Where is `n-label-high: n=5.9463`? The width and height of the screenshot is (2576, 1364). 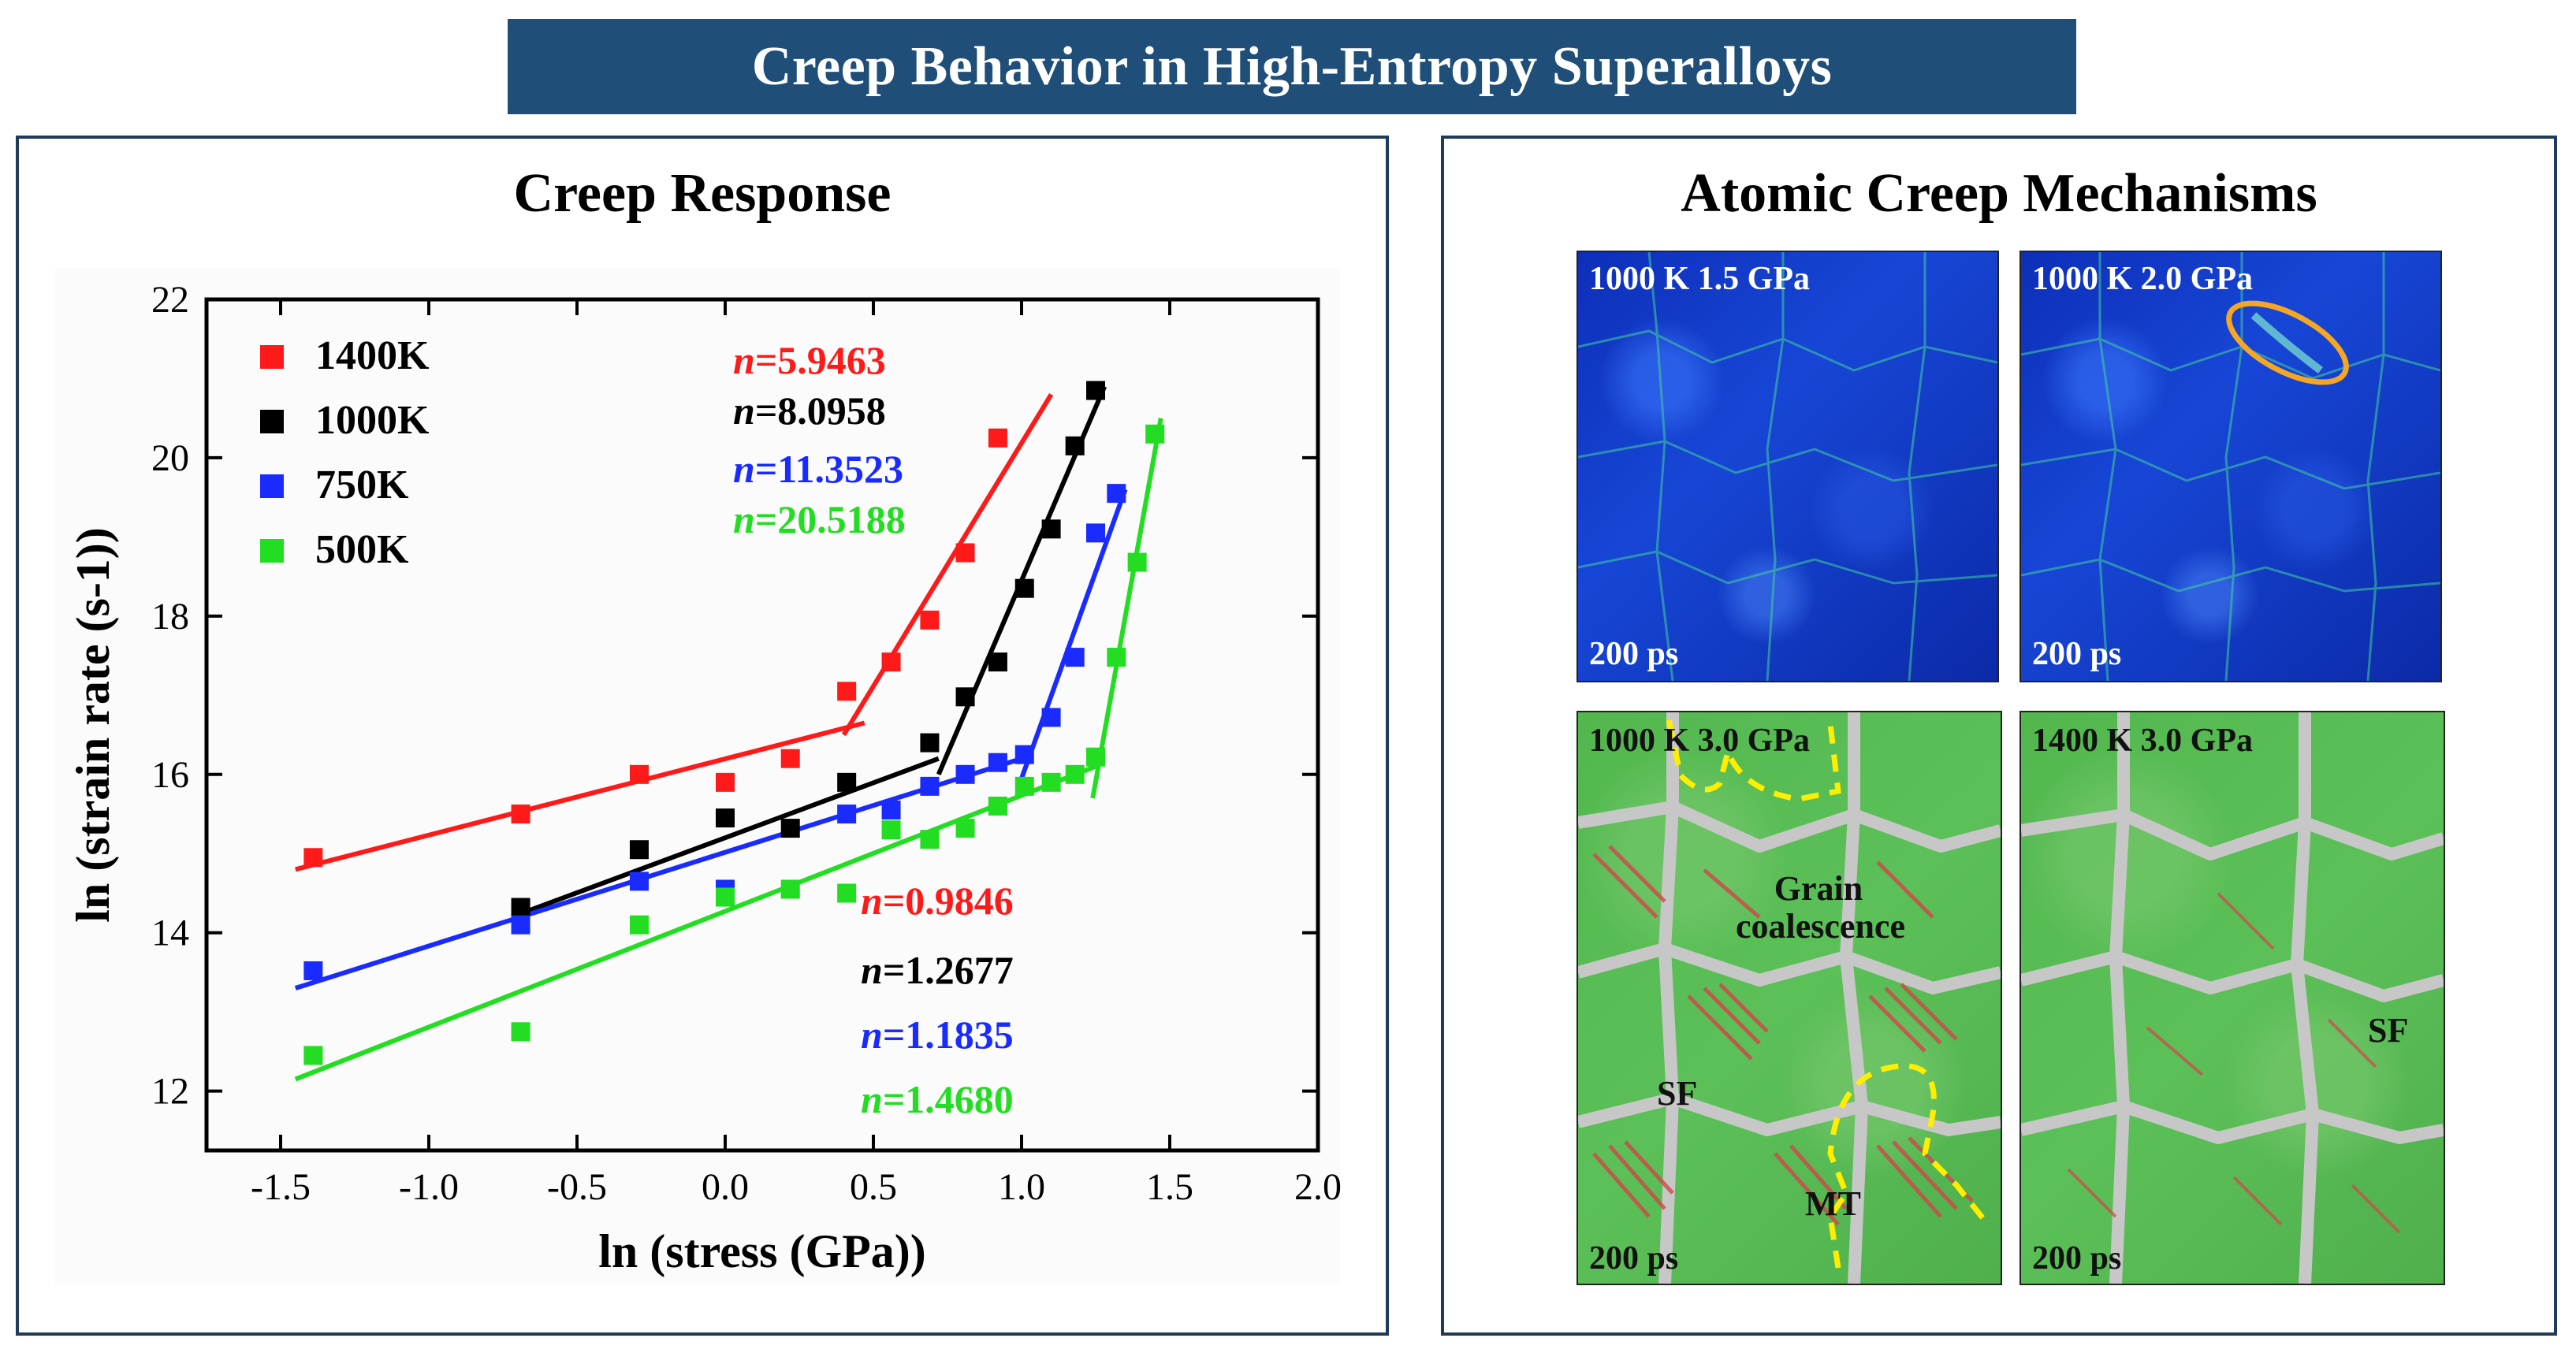
n-label-high: n=5.9463 is located at coordinates (809, 360).